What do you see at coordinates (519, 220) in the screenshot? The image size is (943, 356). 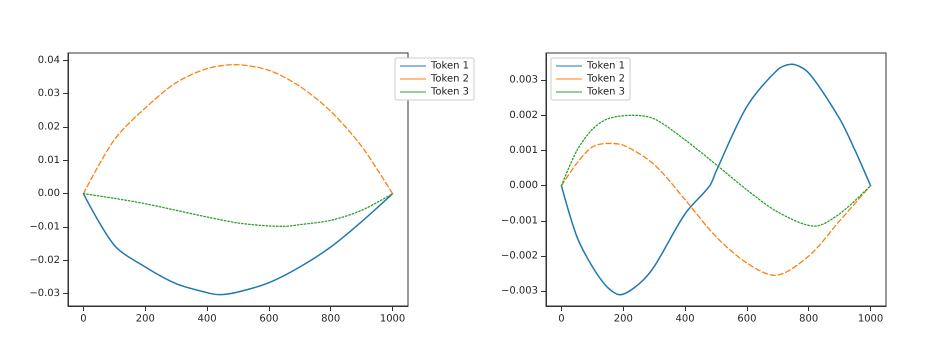 I see `y-tick-label: −0.001` at bounding box center [519, 220].